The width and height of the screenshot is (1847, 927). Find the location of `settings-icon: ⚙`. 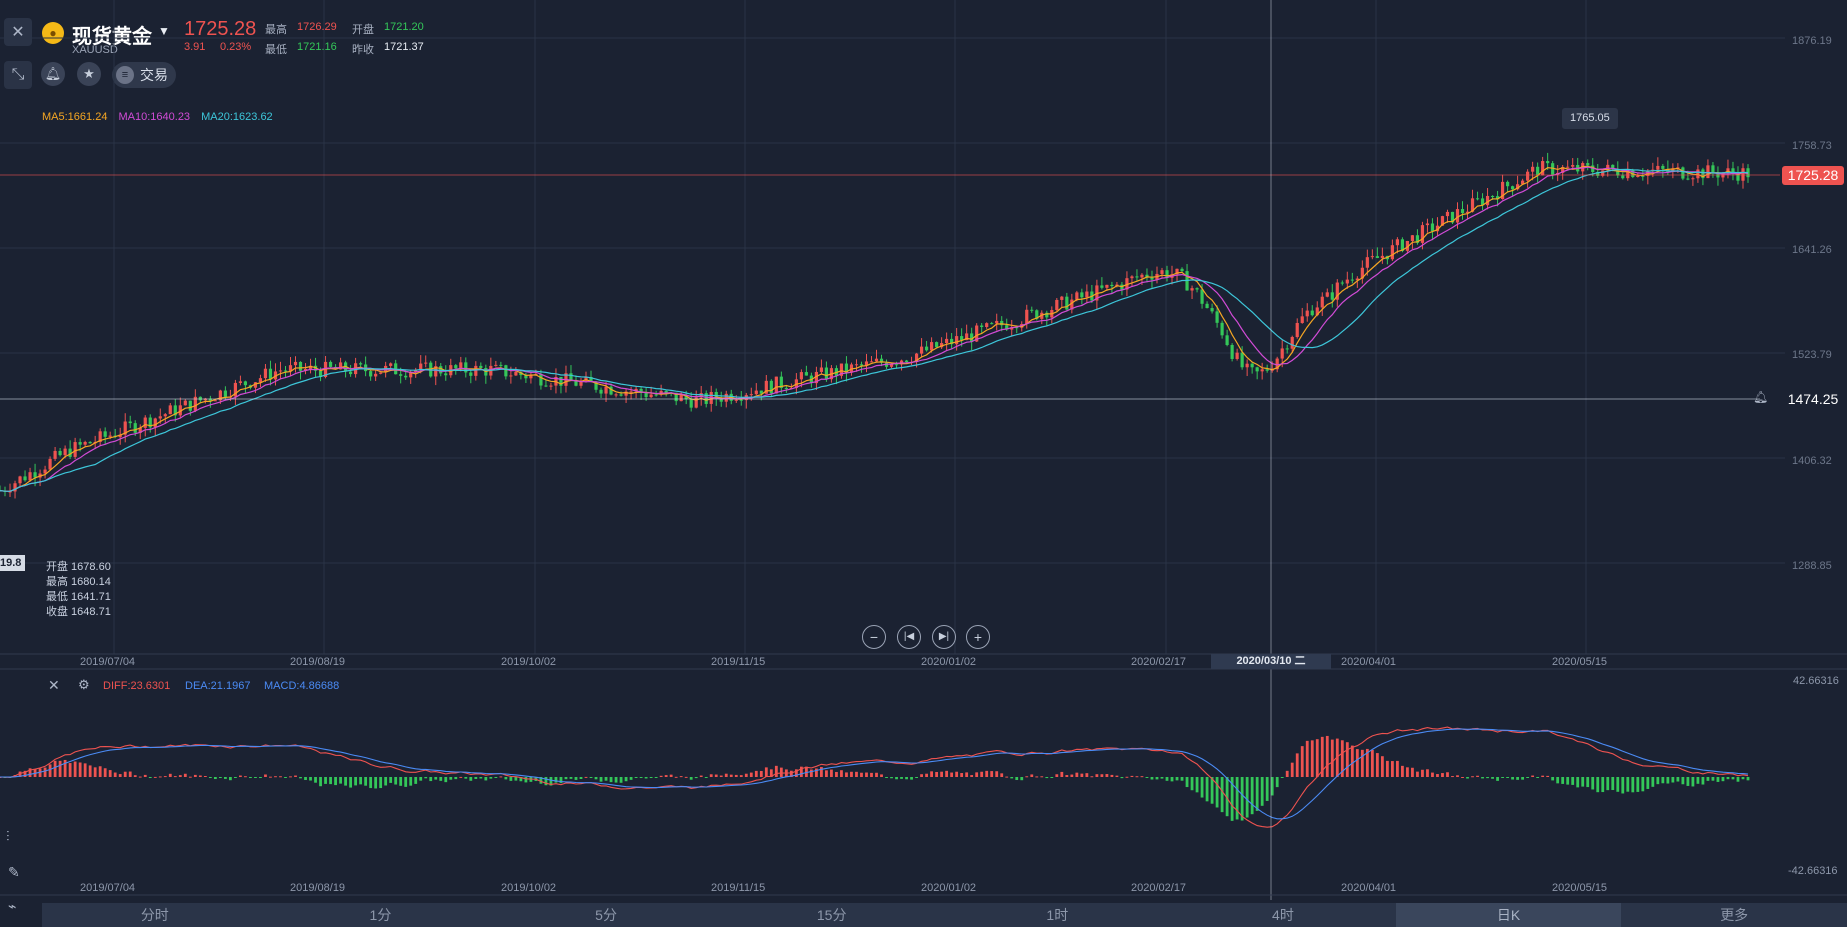

settings-icon: ⚙ is located at coordinates (84, 684).